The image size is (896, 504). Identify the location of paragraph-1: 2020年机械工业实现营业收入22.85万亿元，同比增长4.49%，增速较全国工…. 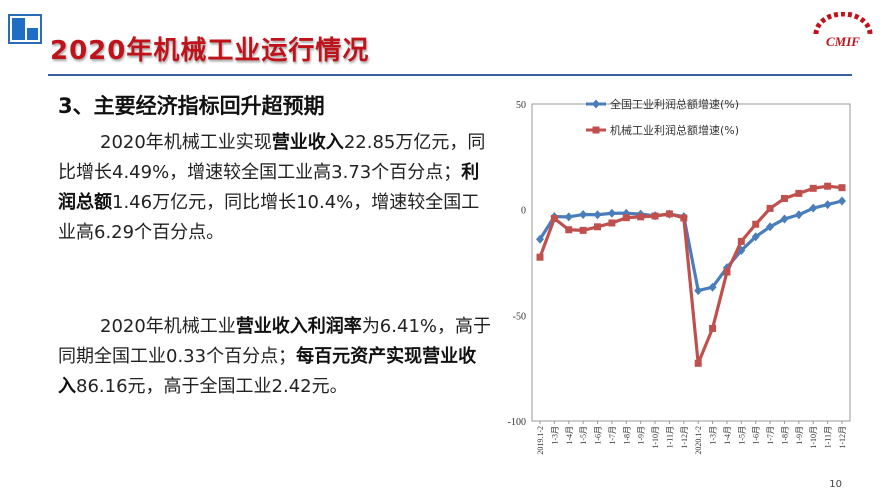
(276, 188).